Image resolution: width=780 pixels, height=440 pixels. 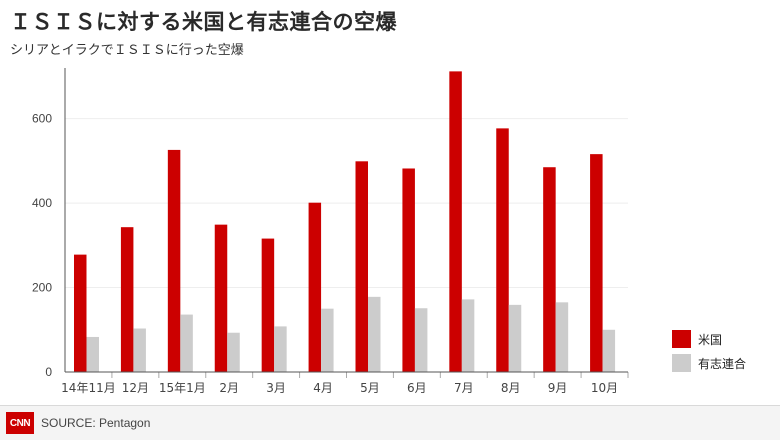 What do you see at coordinates (604, 388) in the screenshot?
I see `x-tick-label: 10月` at bounding box center [604, 388].